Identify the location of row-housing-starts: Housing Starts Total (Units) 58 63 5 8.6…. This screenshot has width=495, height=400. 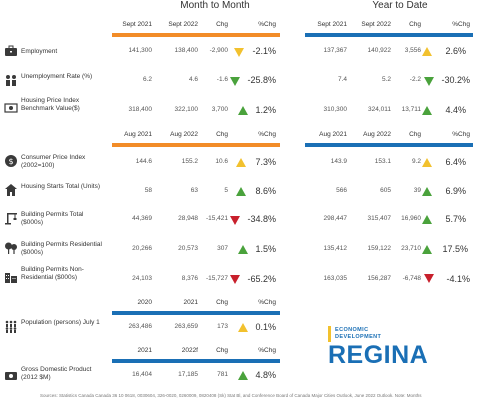
(247, 191).